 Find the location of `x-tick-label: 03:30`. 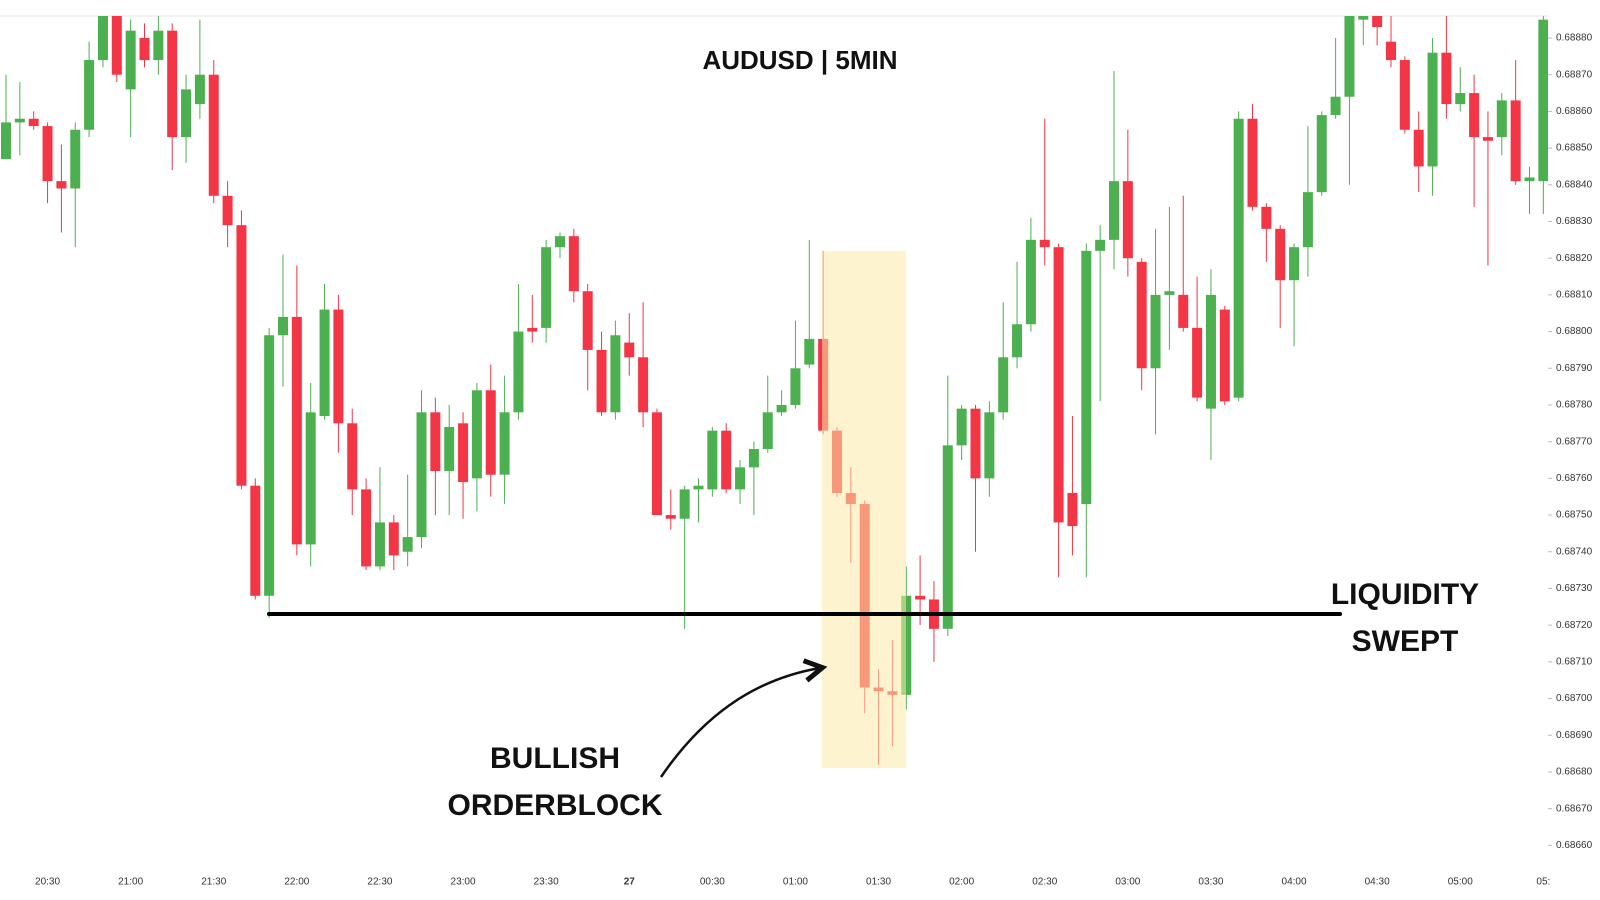

x-tick-label: 03:30 is located at coordinates (1210, 882).